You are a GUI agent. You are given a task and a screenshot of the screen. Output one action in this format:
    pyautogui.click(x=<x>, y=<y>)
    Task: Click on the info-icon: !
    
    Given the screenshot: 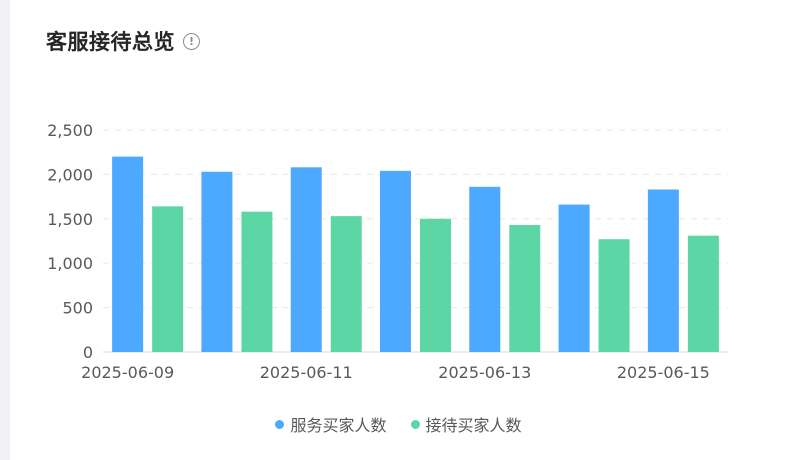 What is the action you would take?
    pyautogui.click(x=191, y=41)
    